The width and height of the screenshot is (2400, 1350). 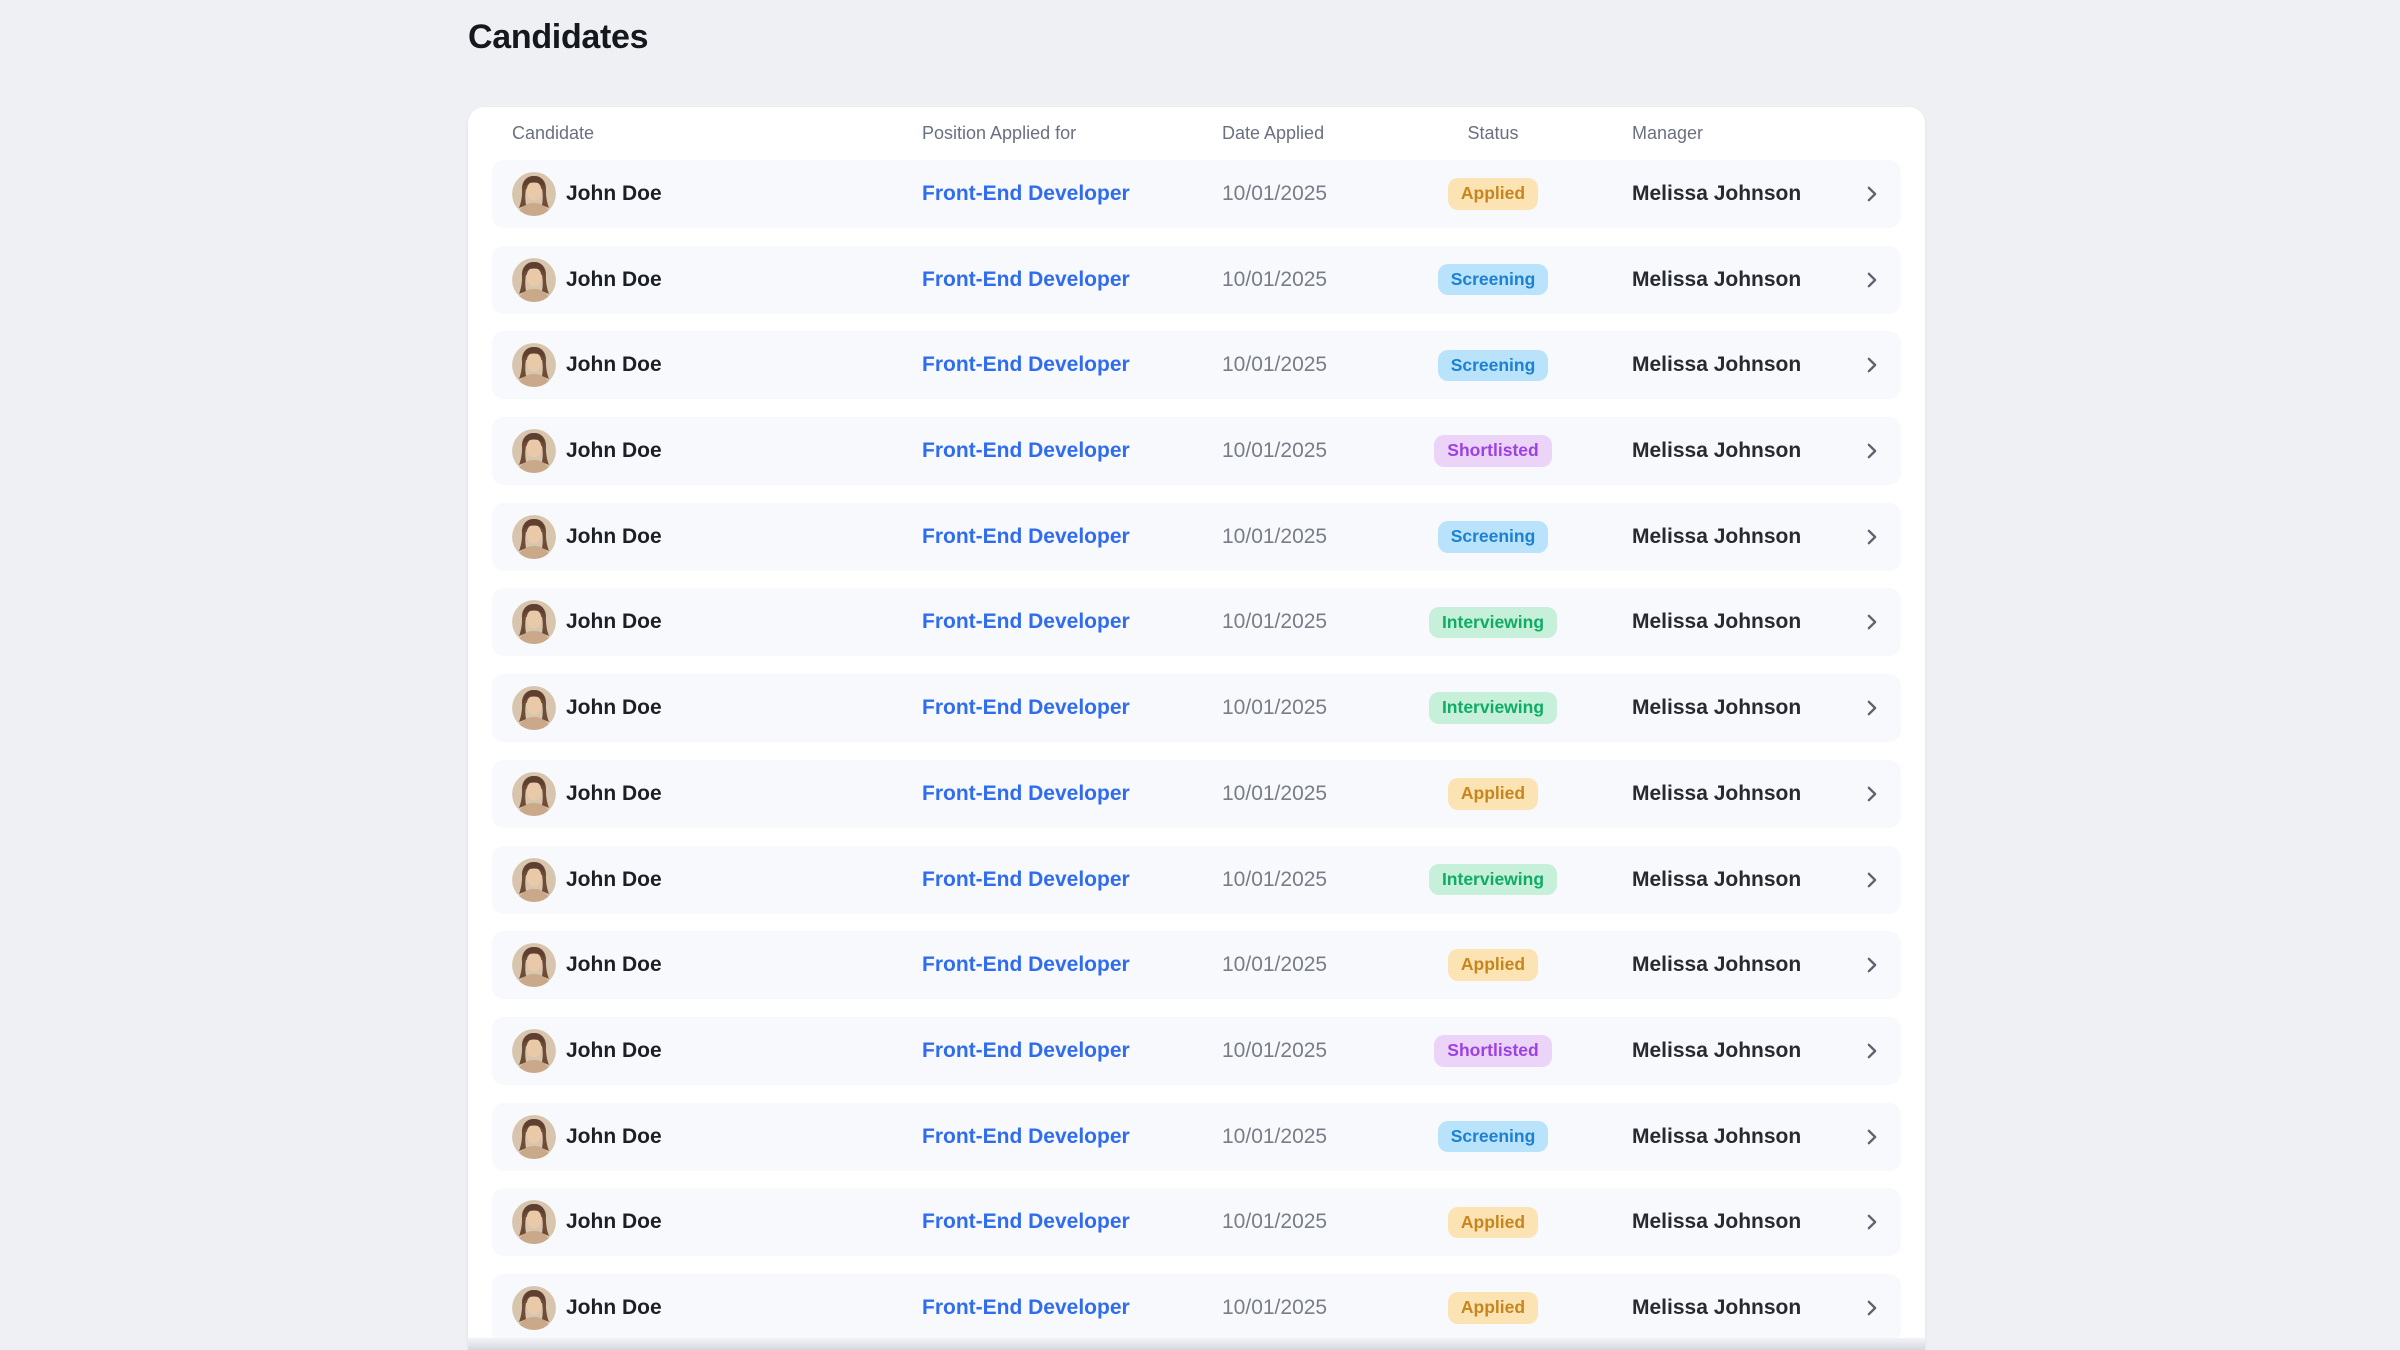 I want to click on status-cell: Applied, so click(x=1493, y=965).